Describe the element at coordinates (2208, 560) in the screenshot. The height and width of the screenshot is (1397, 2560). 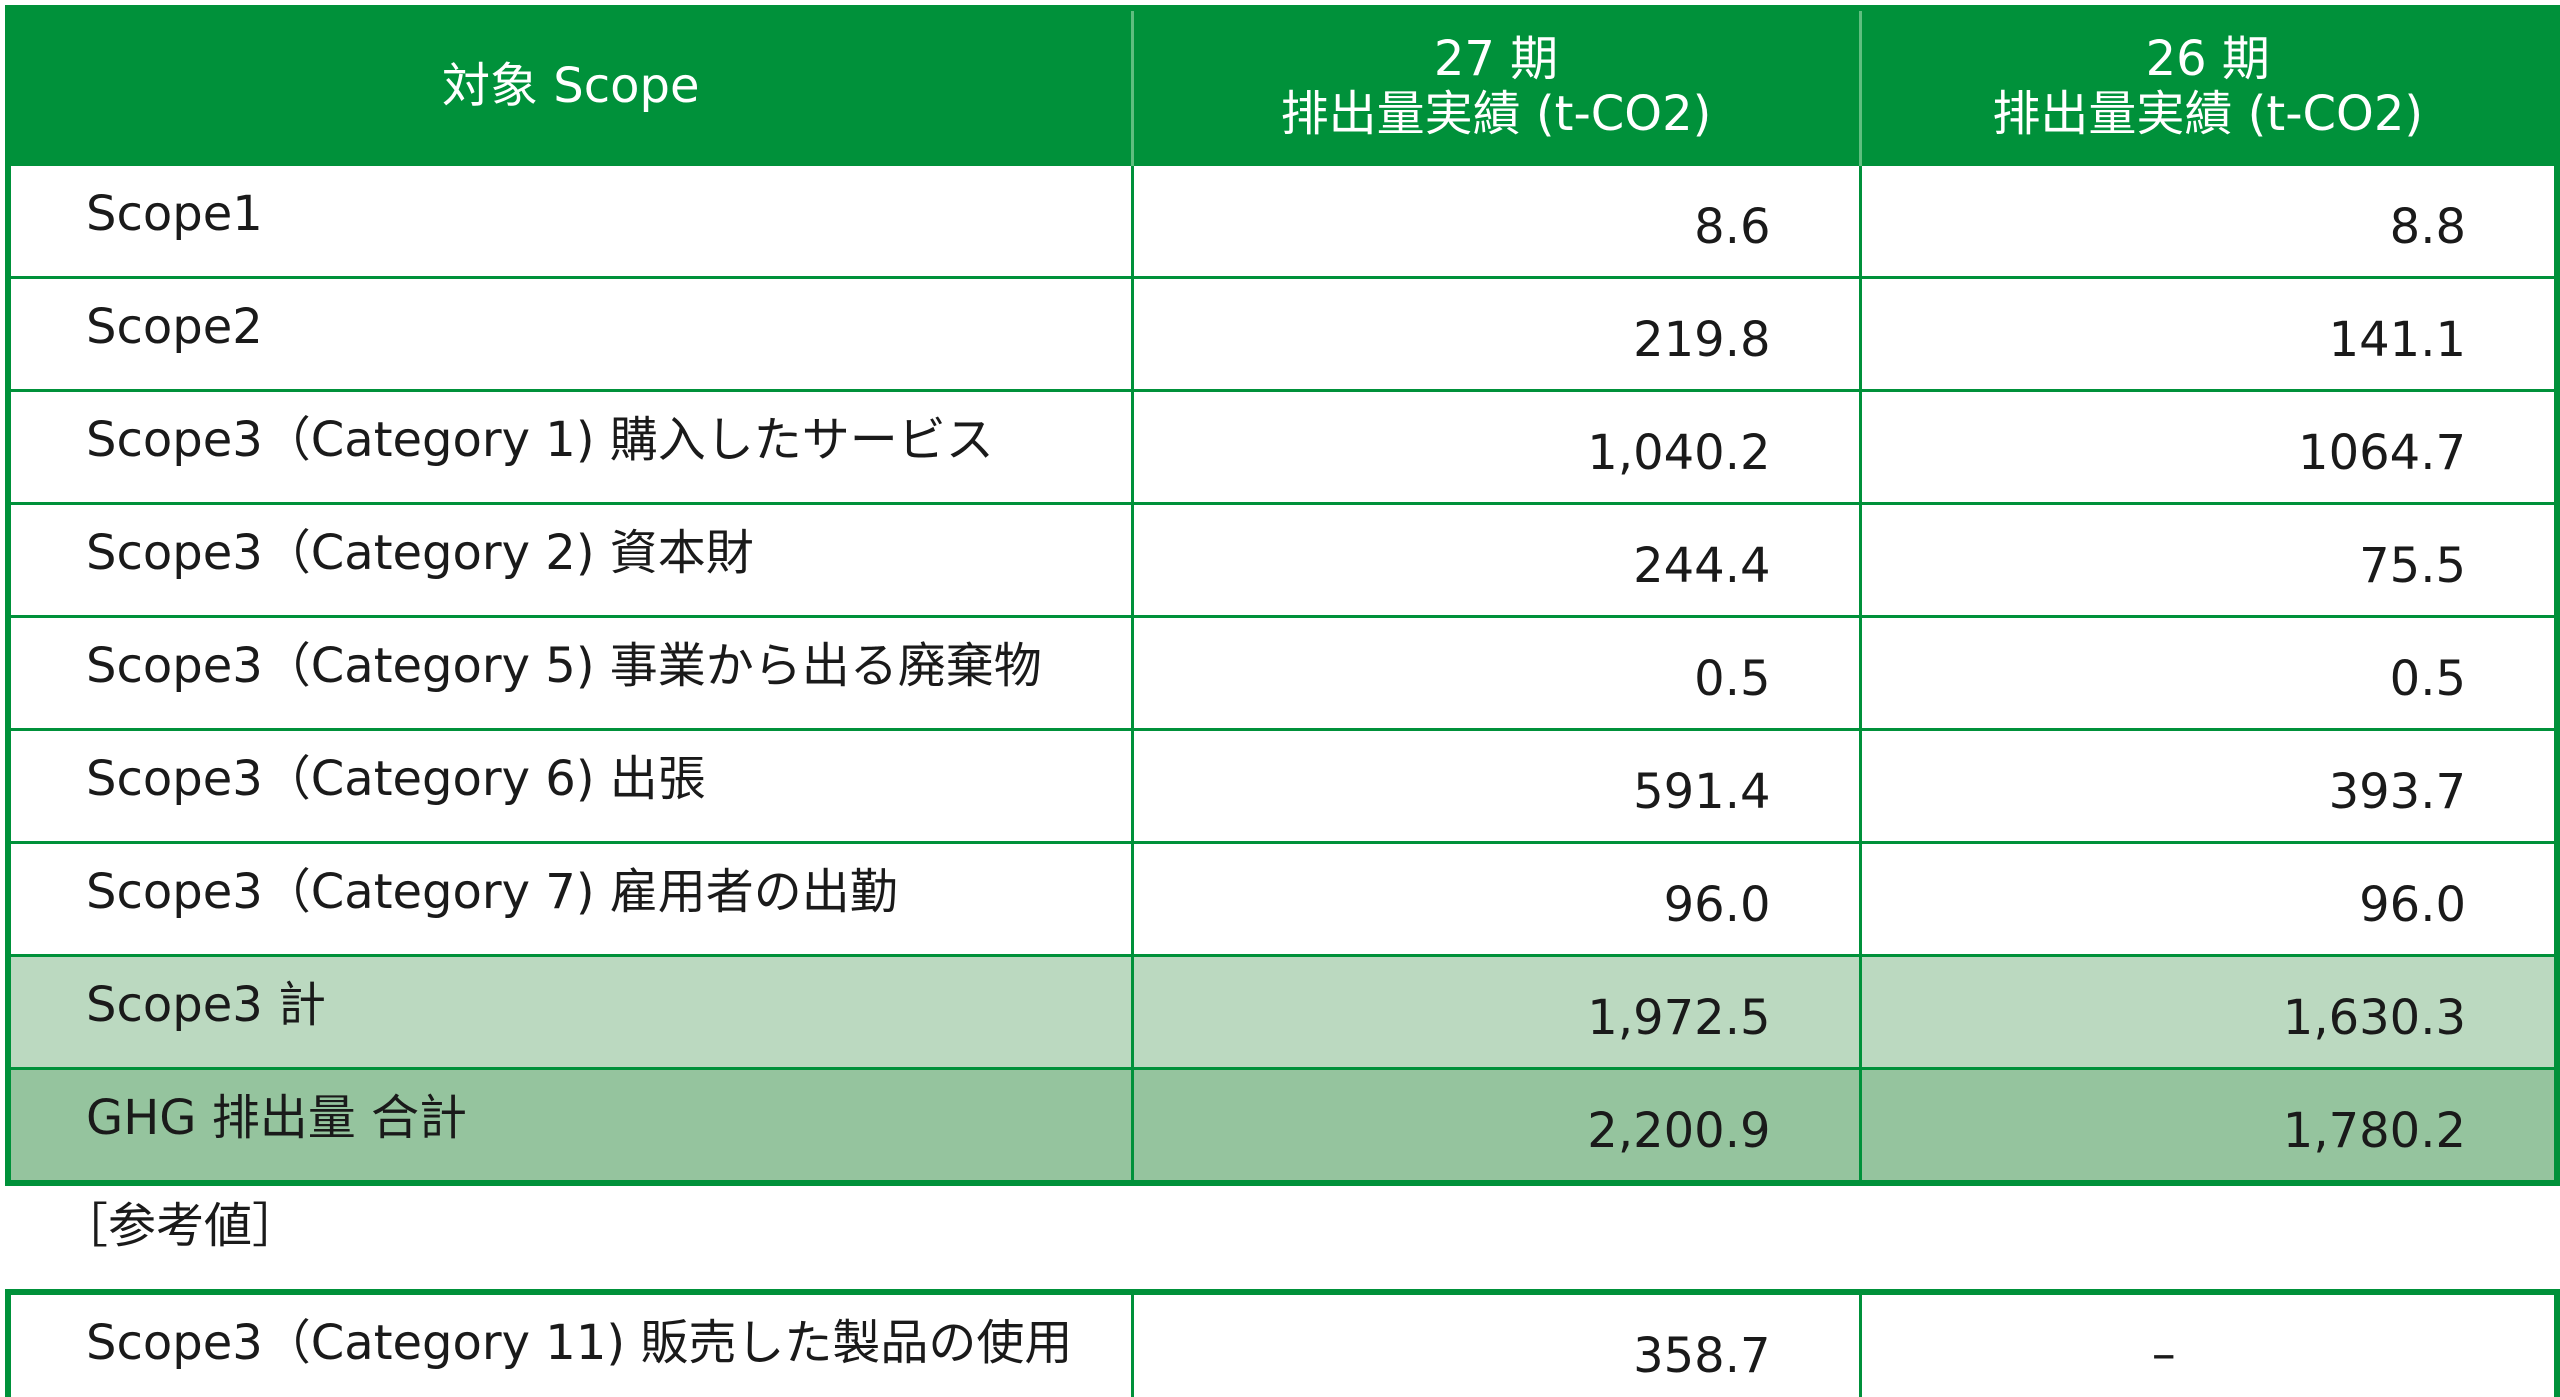
I see `row-value-26: 75.5` at that location.